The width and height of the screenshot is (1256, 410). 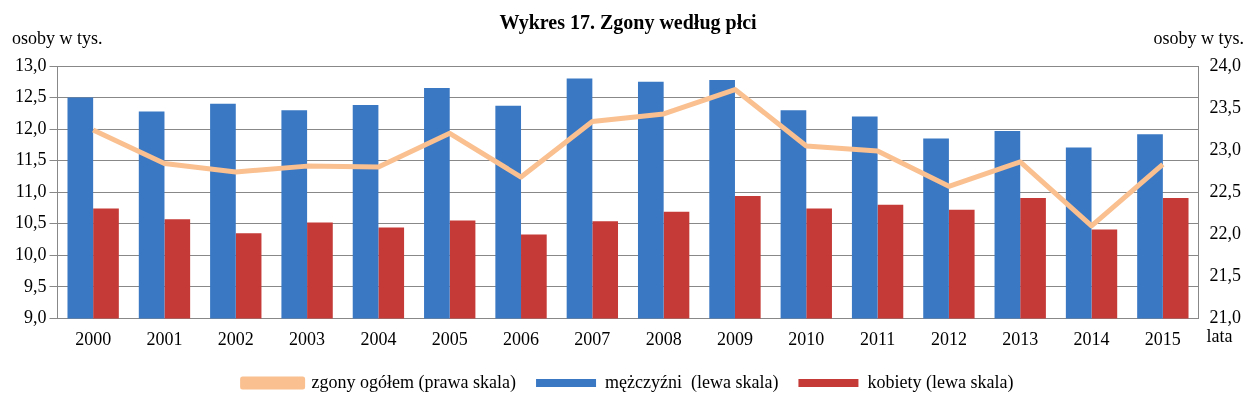 What do you see at coordinates (628, 23) in the screenshot?
I see `chart-title: Wykres 17. Zgony według płci` at bounding box center [628, 23].